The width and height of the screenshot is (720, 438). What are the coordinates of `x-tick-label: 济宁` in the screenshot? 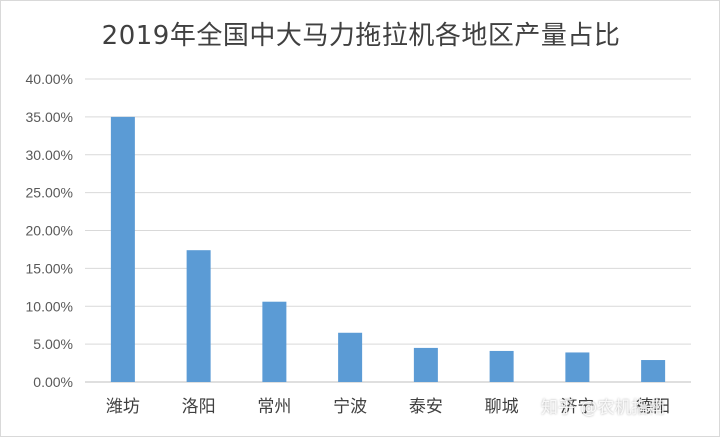 It's located at (577, 407).